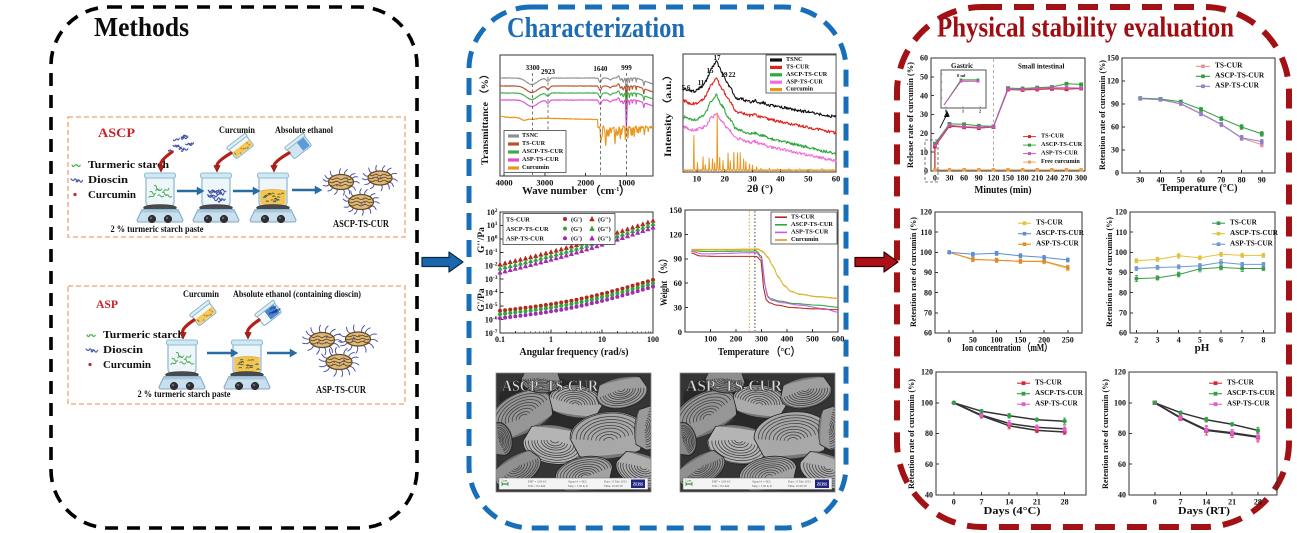  Describe the element at coordinates (492, 212) in the screenshot. I see `svg-text: 102` at that location.